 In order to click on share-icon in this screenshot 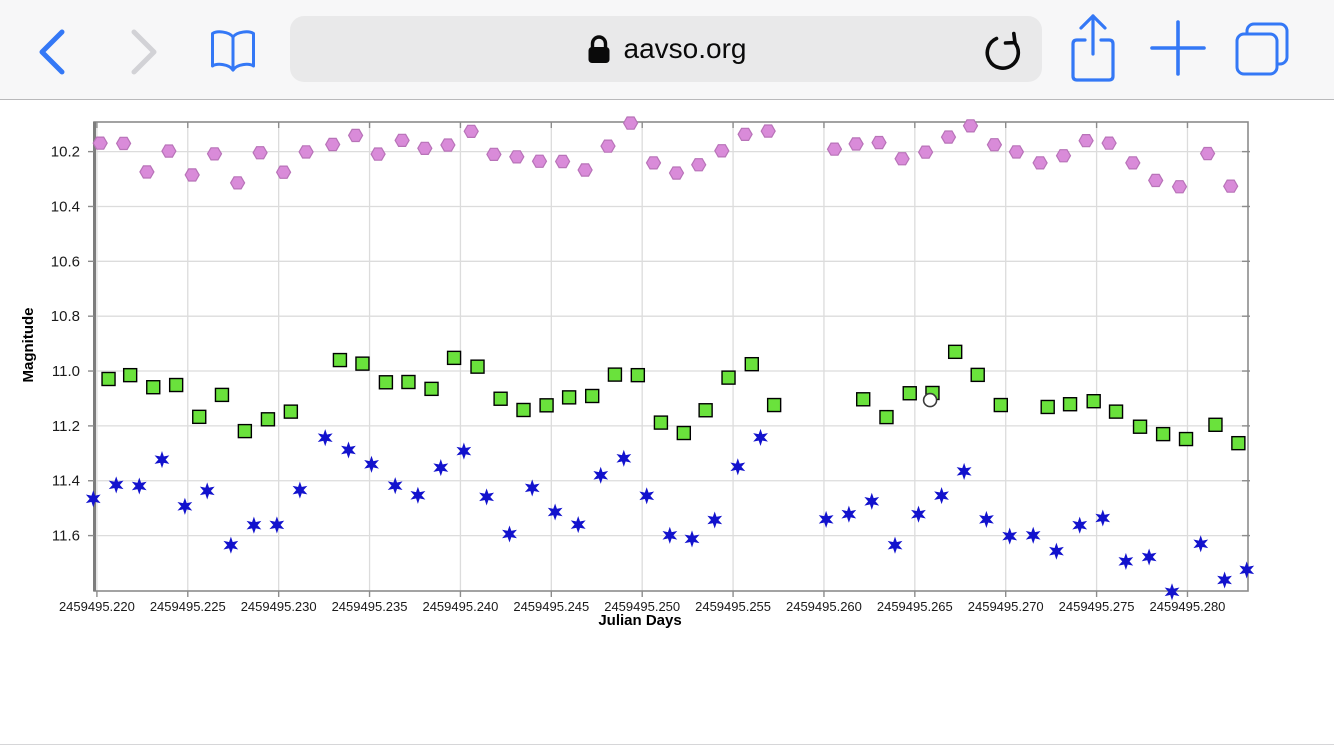, I will do `click(1093, 48)`.